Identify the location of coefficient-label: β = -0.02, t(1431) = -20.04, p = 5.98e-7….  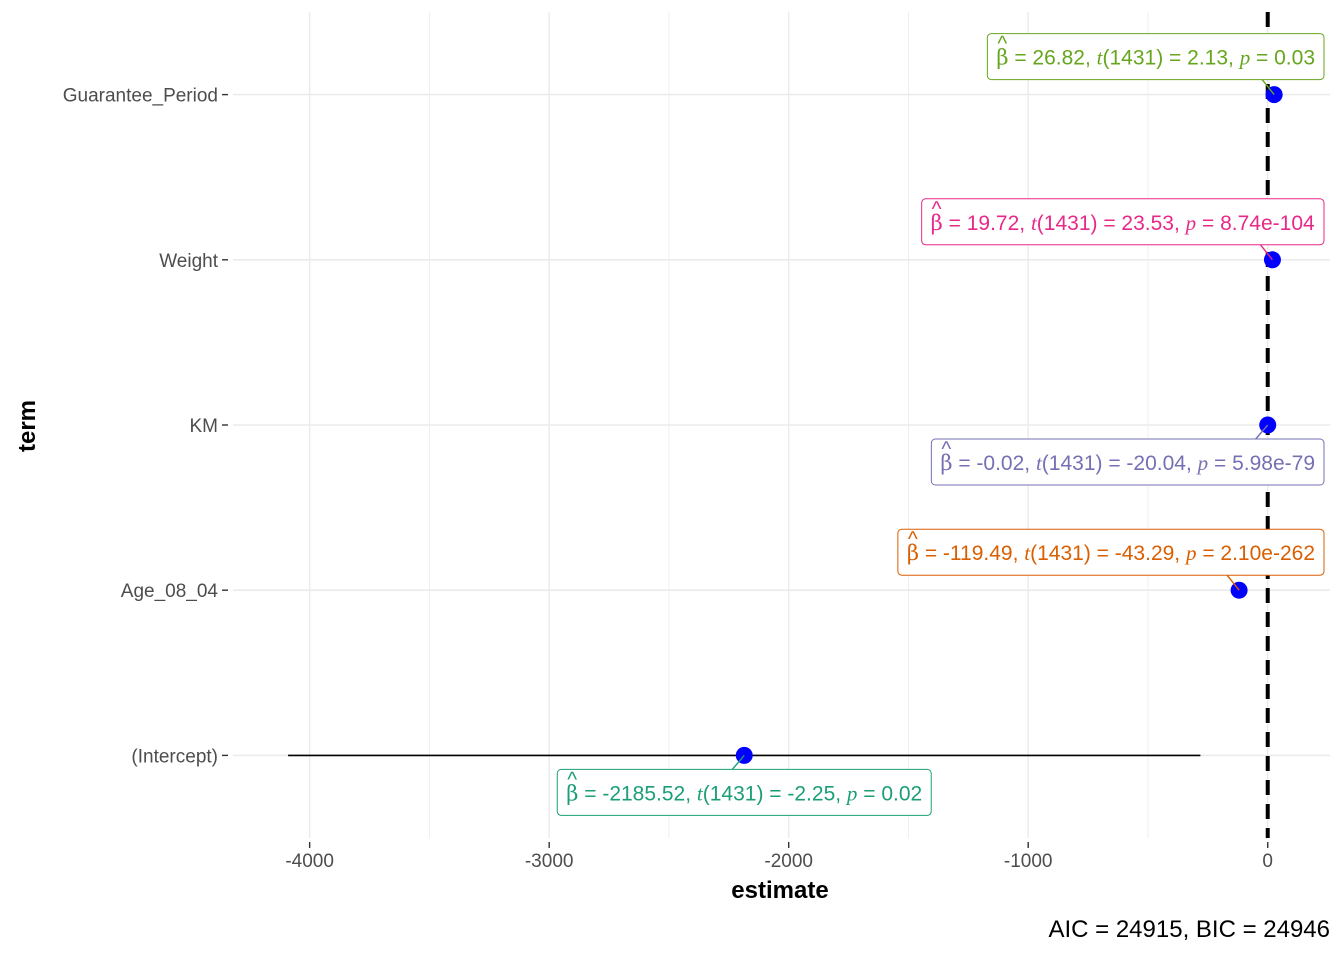
(1127, 462).